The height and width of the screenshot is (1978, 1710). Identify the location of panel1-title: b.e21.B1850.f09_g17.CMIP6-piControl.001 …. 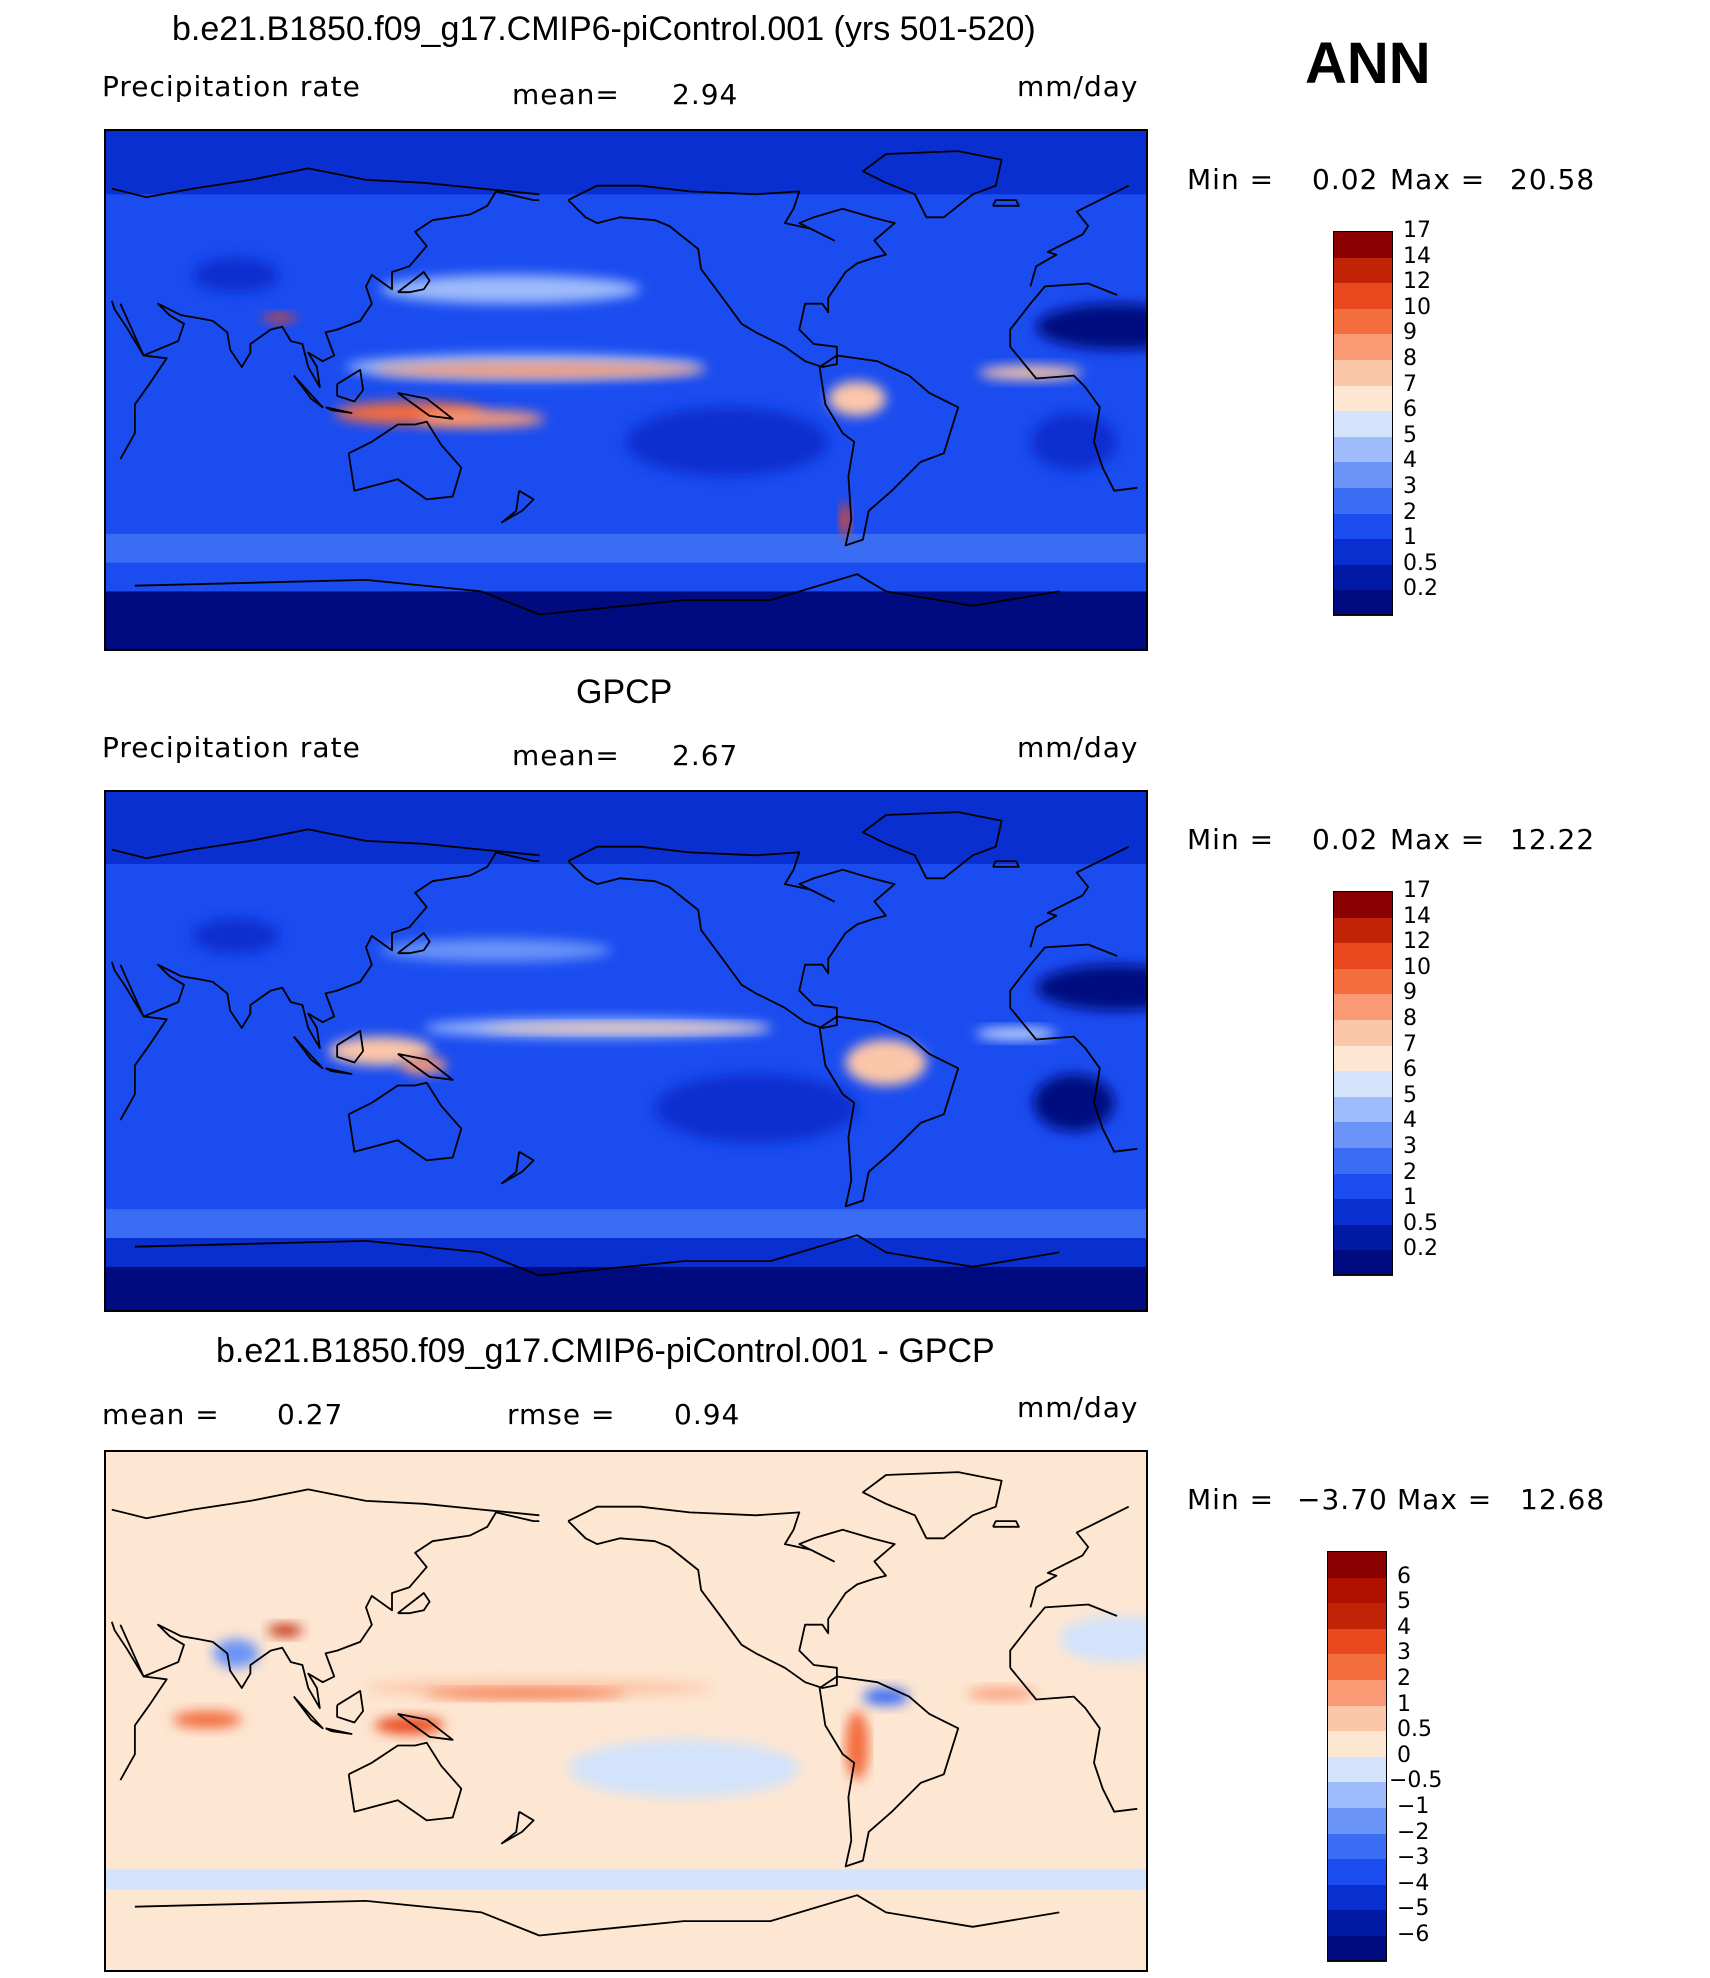
(604, 29).